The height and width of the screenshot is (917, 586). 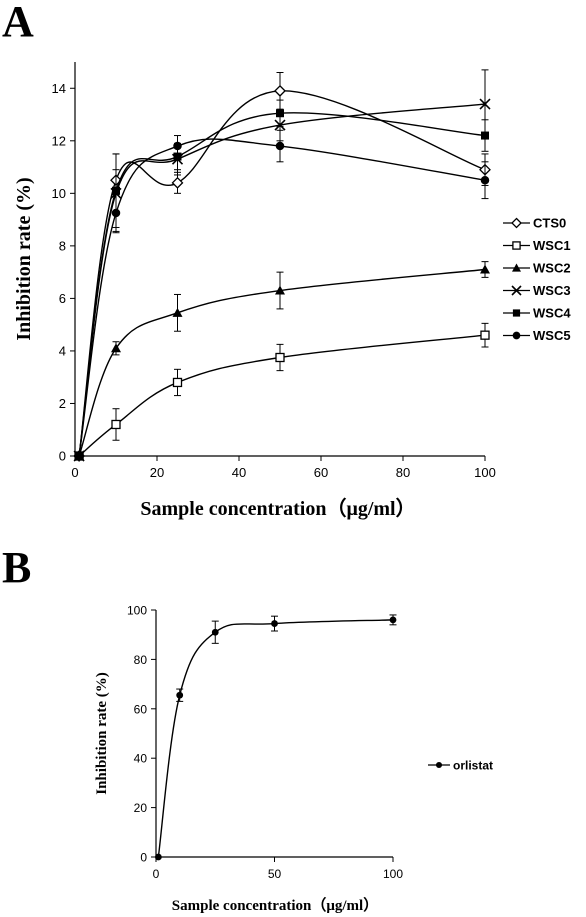 What do you see at coordinates (157, 472) in the screenshot?
I see `x-tick-label: 20` at bounding box center [157, 472].